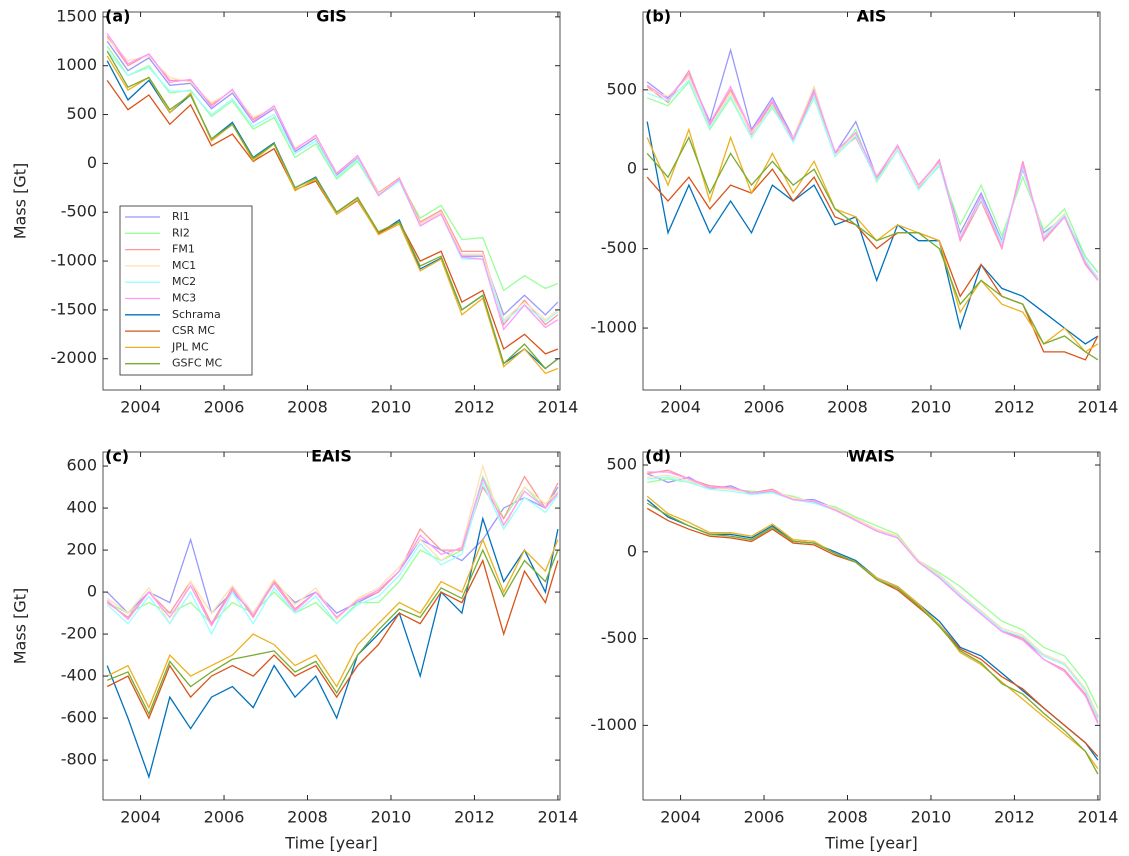 This screenshot has width=1129, height=856. Describe the element at coordinates (193, 330) in the screenshot. I see `legend-label: CSR MC` at that location.